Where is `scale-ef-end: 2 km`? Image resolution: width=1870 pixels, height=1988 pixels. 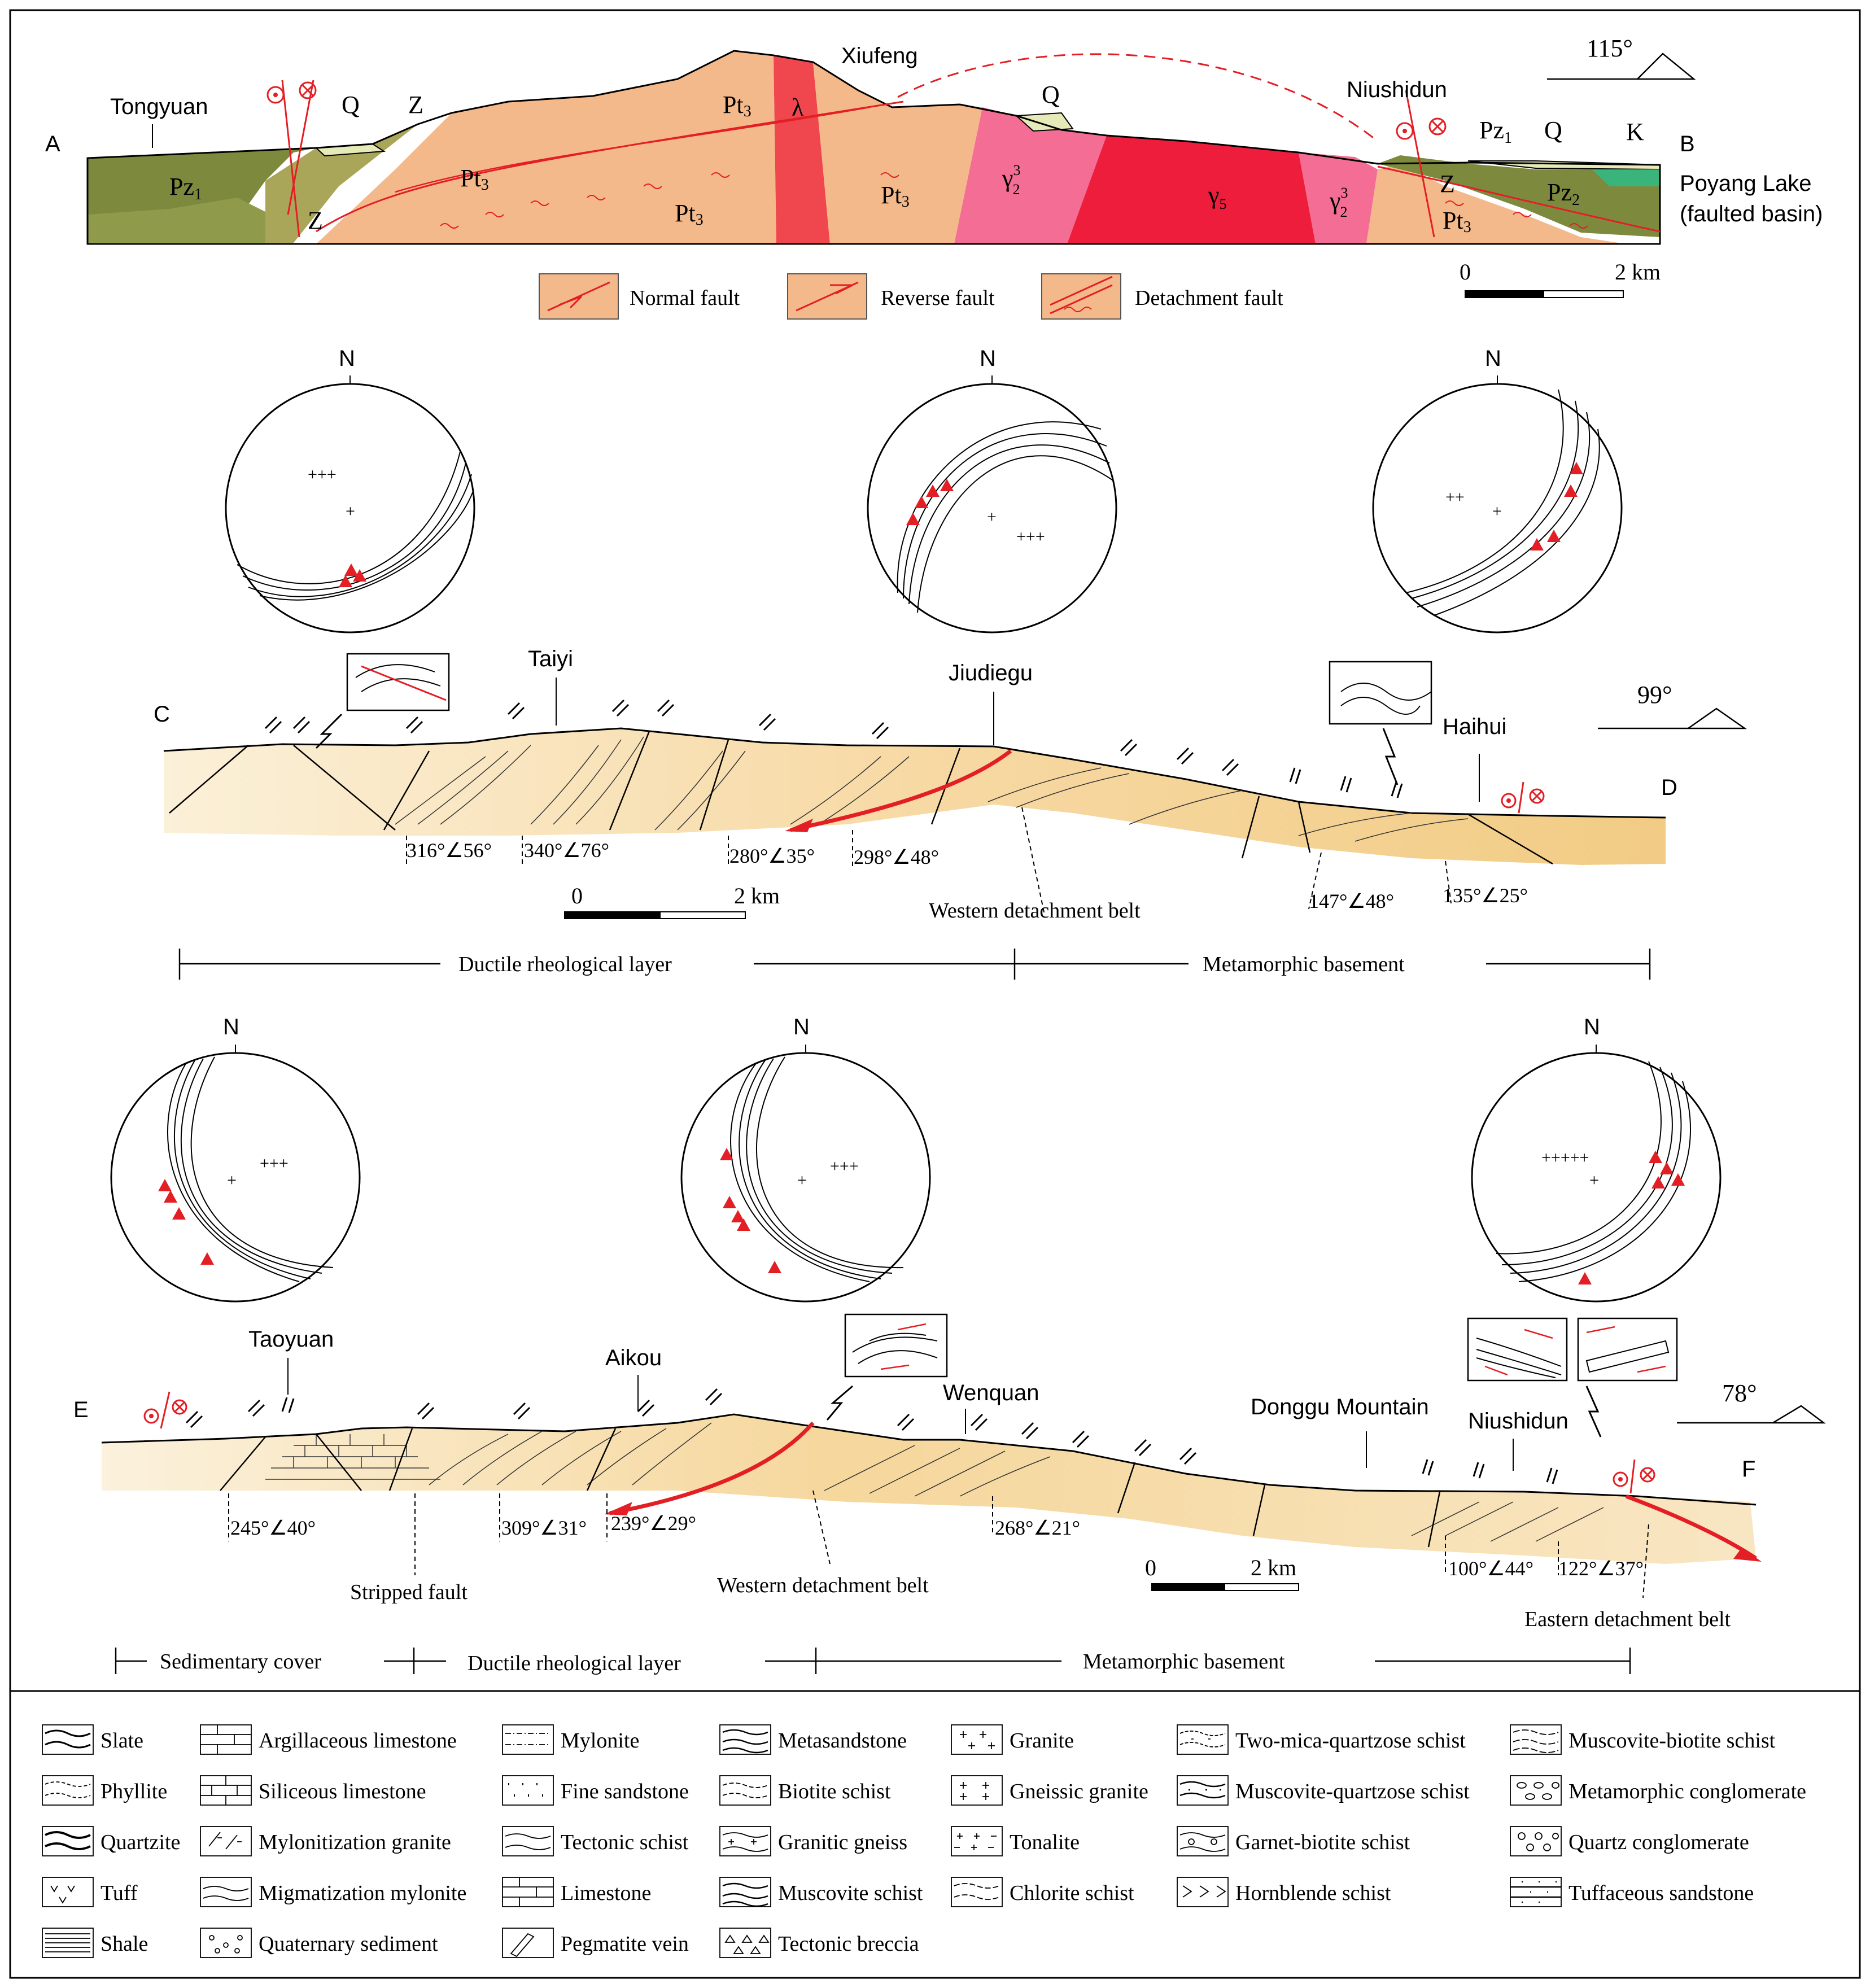 scale-ef-end: 2 km is located at coordinates (1273, 1567).